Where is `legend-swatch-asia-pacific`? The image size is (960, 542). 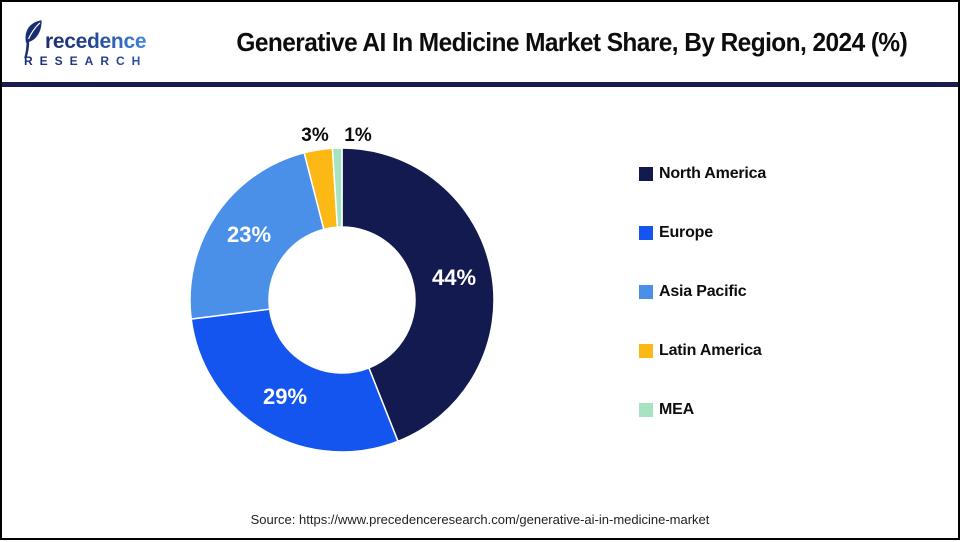
legend-swatch-asia-pacific is located at coordinates (646, 292).